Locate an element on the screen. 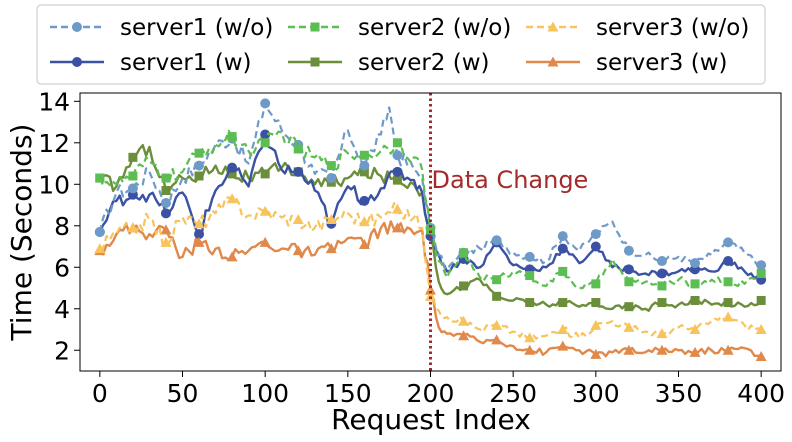 This screenshot has width=792, height=442. y-axis-title: Time (Seconds) is located at coordinates (21, 233).